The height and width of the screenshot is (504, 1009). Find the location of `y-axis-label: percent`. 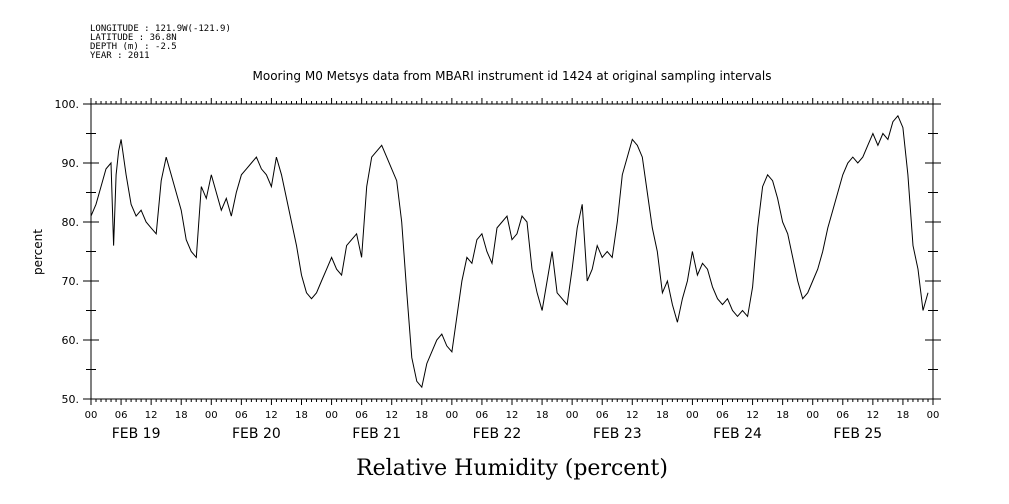

y-axis-label: percent is located at coordinates (38, 252).